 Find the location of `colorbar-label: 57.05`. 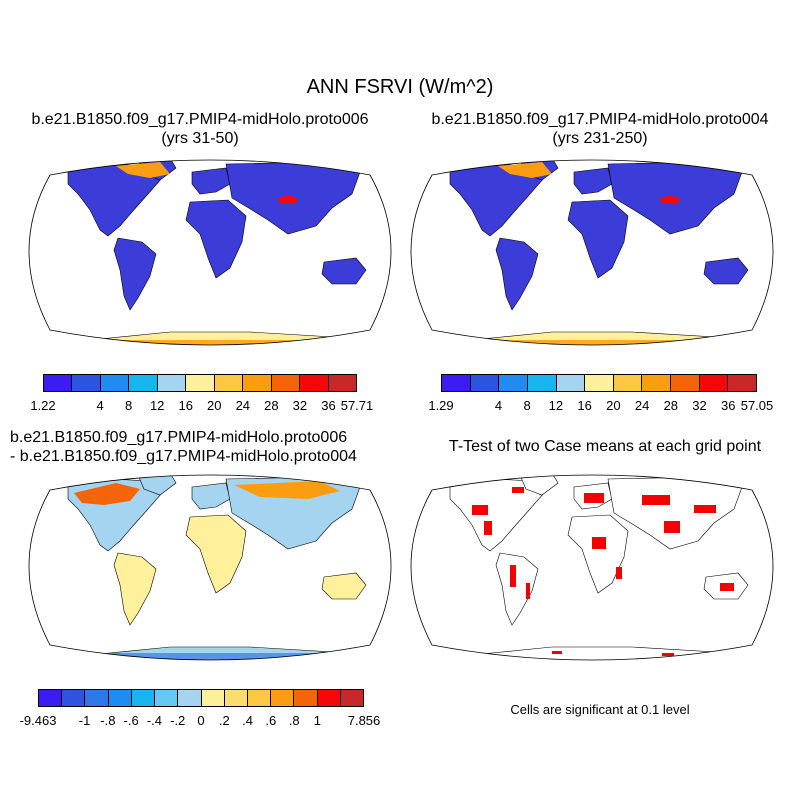

colorbar-label: 57.05 is located at coordinates (757, 405).